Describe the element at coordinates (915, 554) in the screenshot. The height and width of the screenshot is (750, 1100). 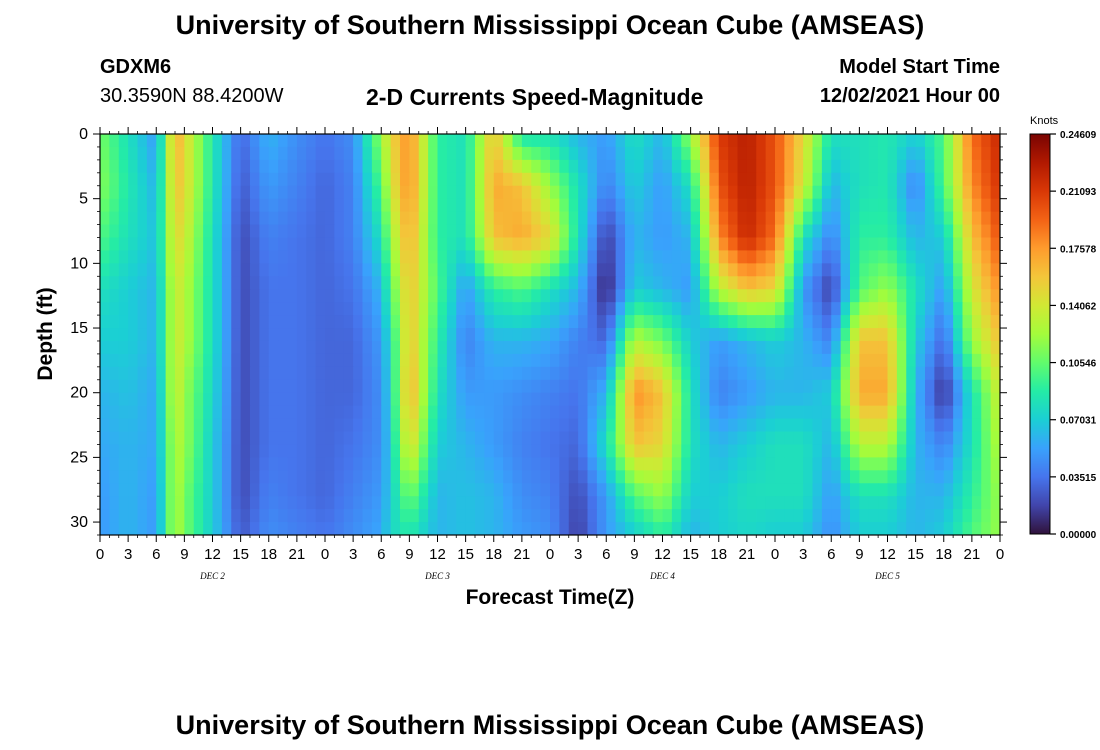
I see `x-tick-label: 15` at that location.